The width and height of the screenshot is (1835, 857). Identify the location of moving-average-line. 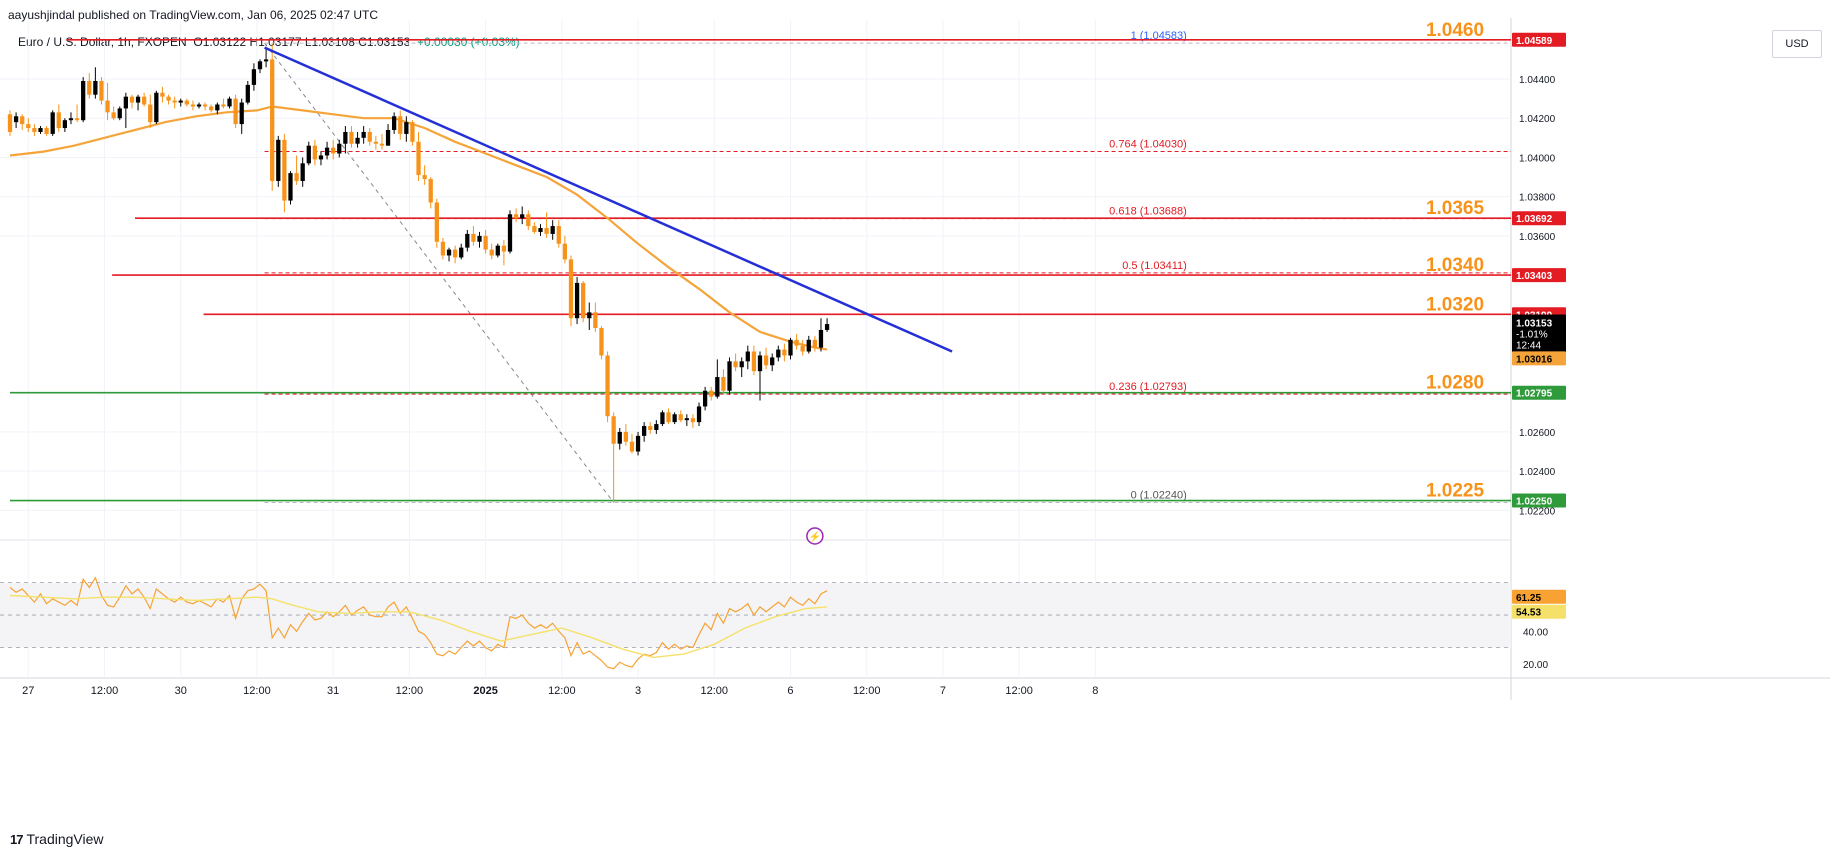
(418, 228).